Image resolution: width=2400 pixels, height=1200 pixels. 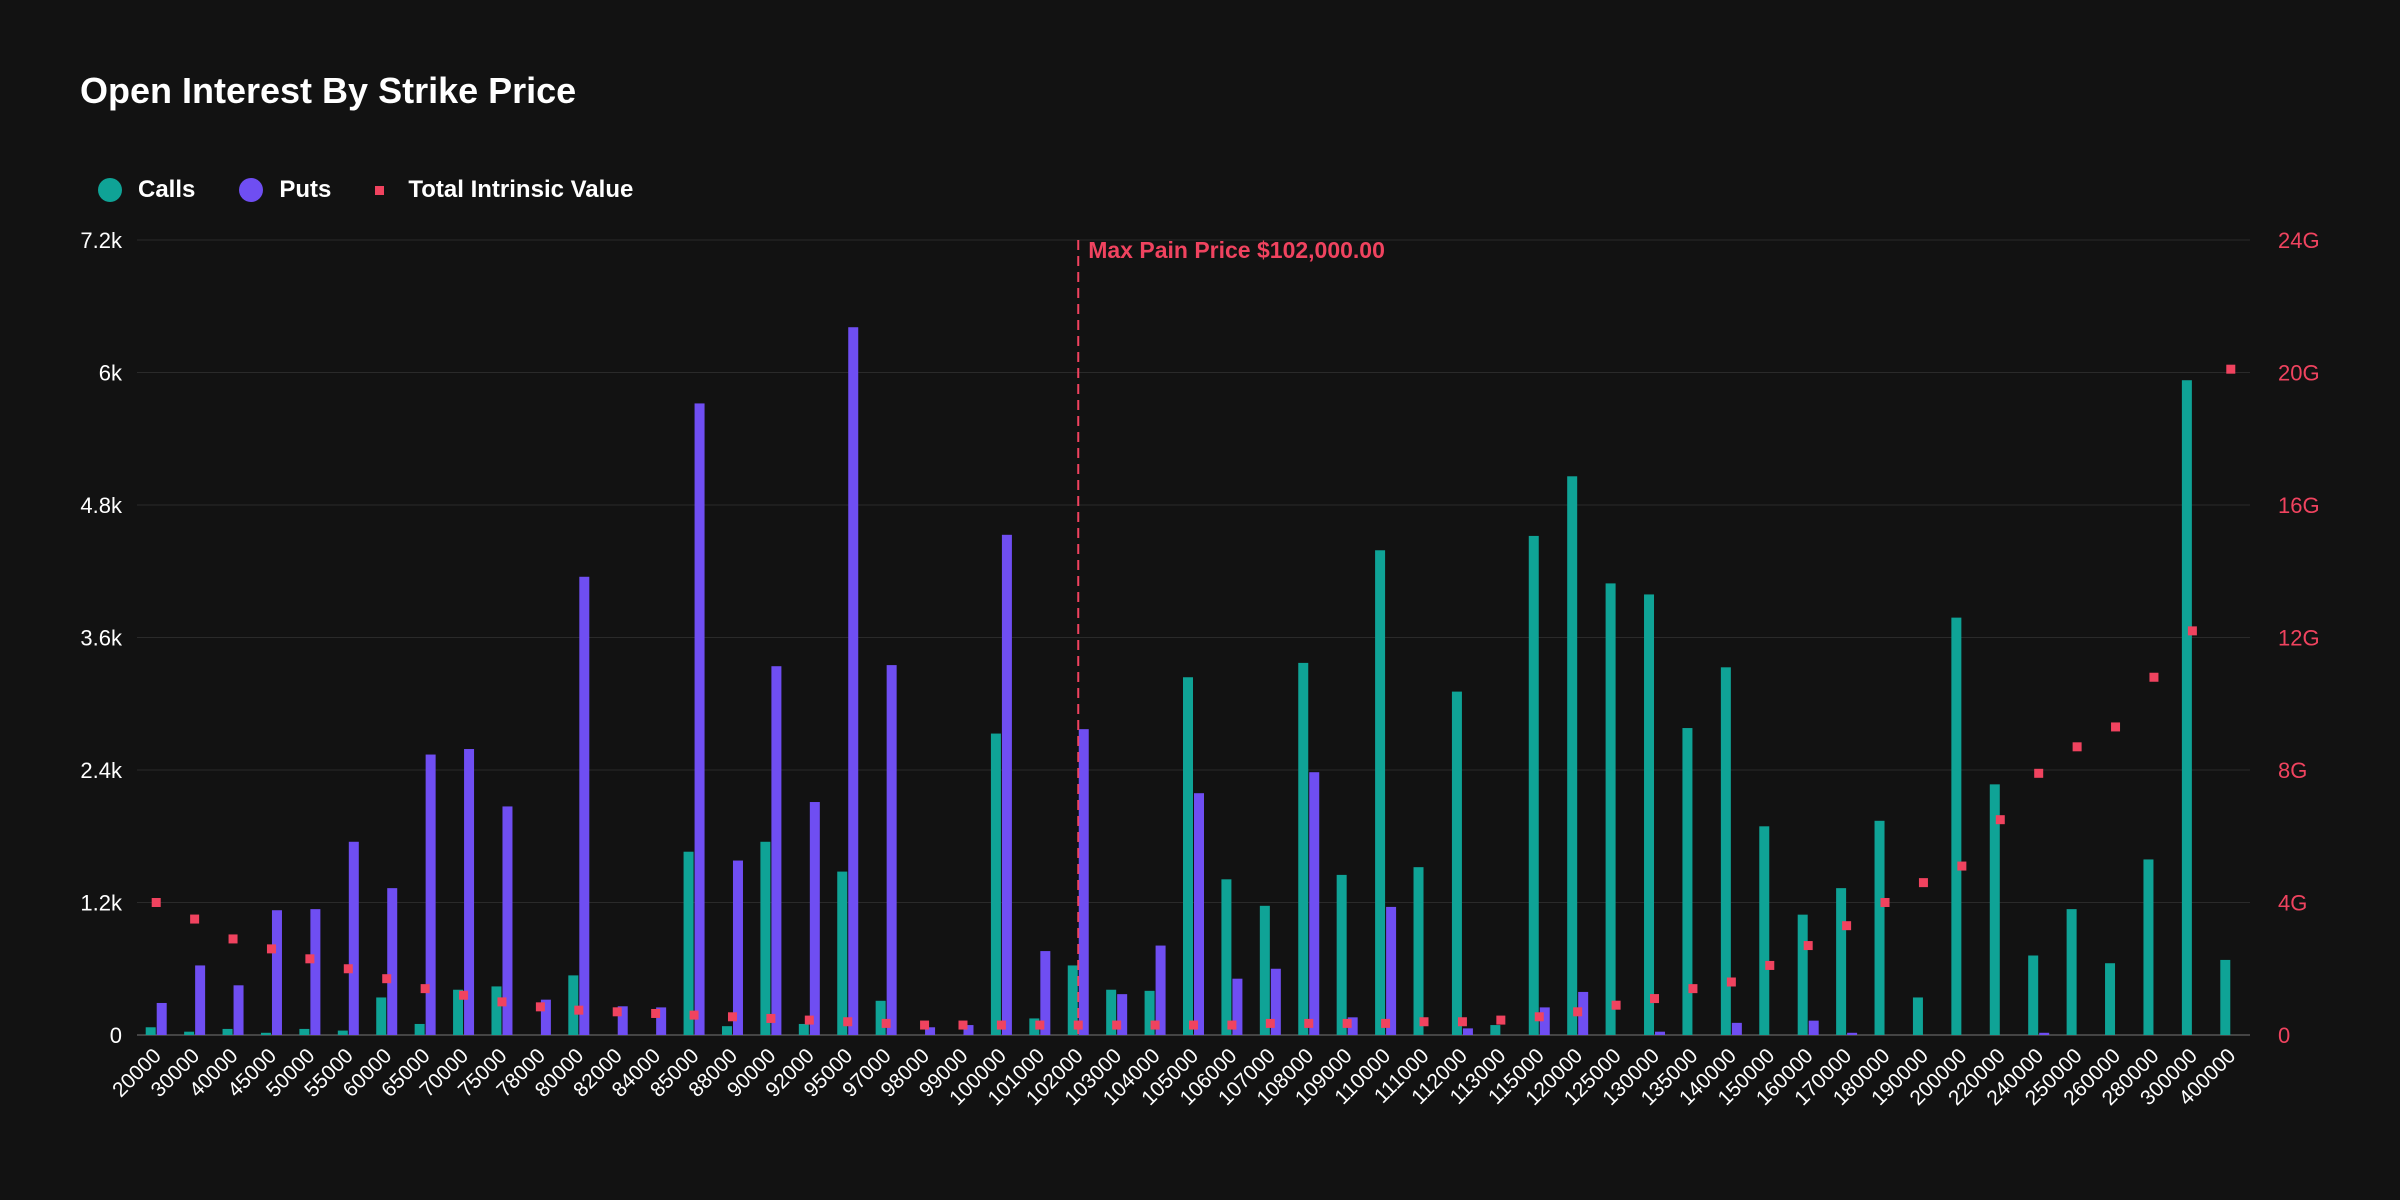 I want to click on y2-tick-label: 4G, so click(x=2292, y=903).